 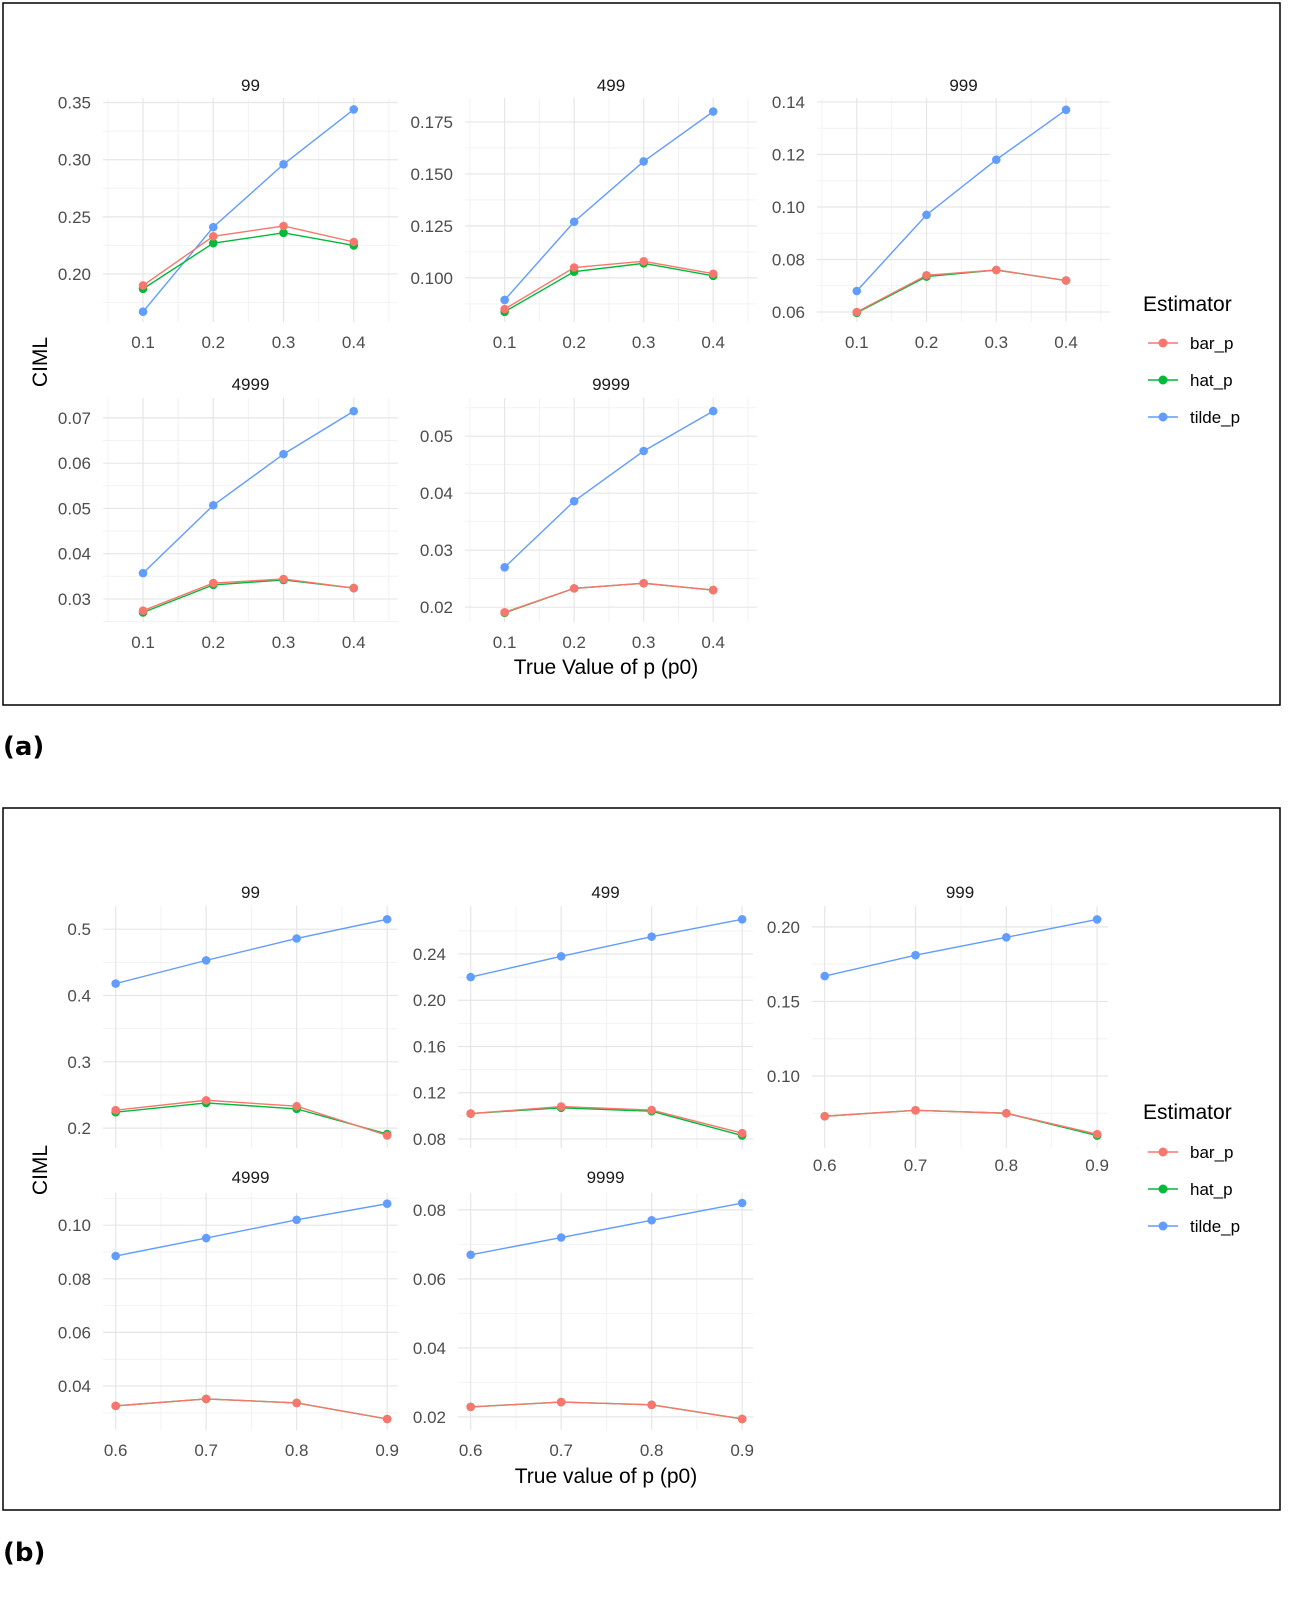 I want to click on panel-999: 999 0.6 0.7 0.8 0.9 0.10 0.15 0.20, so click(x=938, y=1029).